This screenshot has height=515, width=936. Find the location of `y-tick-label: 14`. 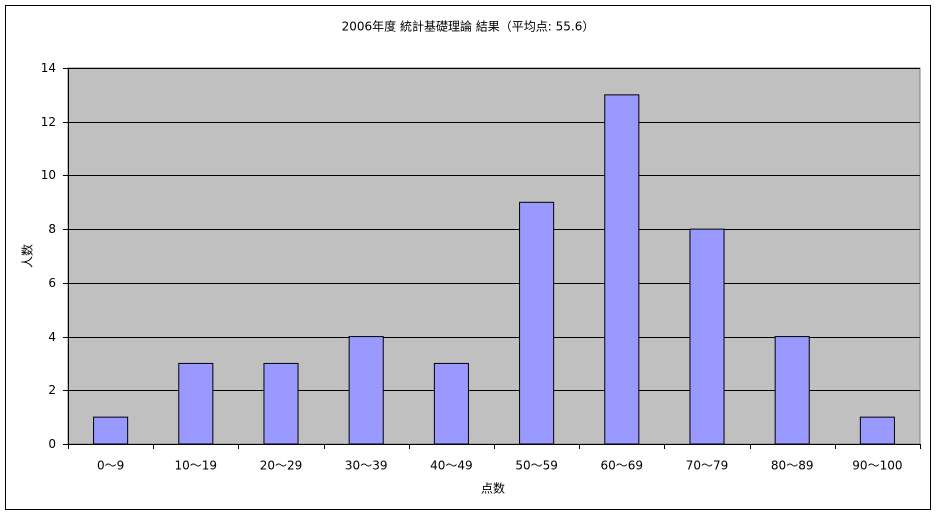

y-tick-label: 14 is located at coordinates (48, 68).